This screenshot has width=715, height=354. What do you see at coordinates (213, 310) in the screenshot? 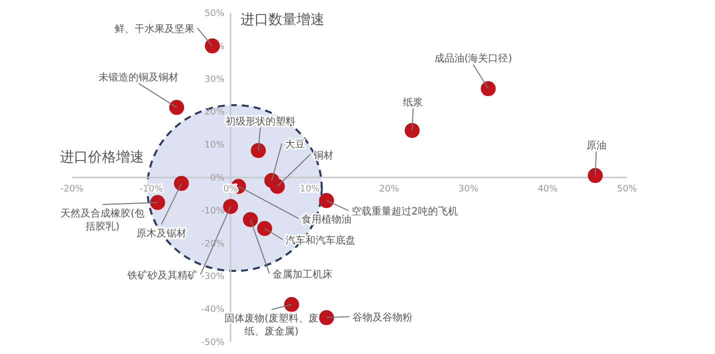
I see `y-tick-label: -40%` at bounding box center [213, 310].